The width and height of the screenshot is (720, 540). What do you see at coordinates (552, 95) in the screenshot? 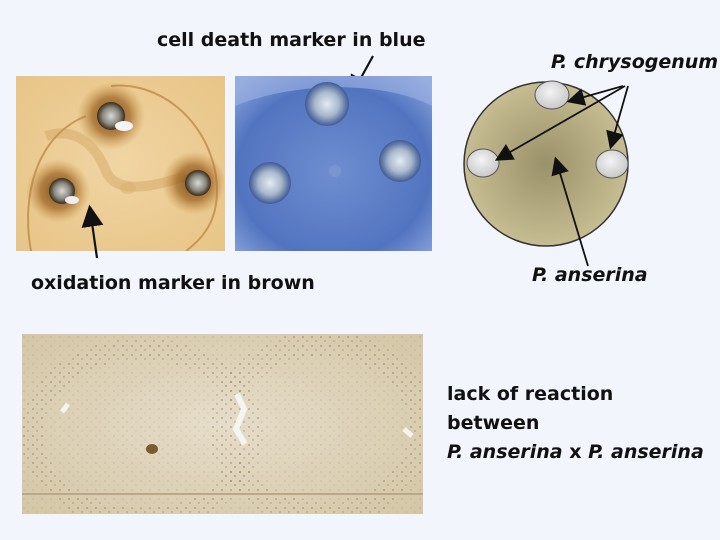
I see `colony-top` at bounding box center [552, 95].